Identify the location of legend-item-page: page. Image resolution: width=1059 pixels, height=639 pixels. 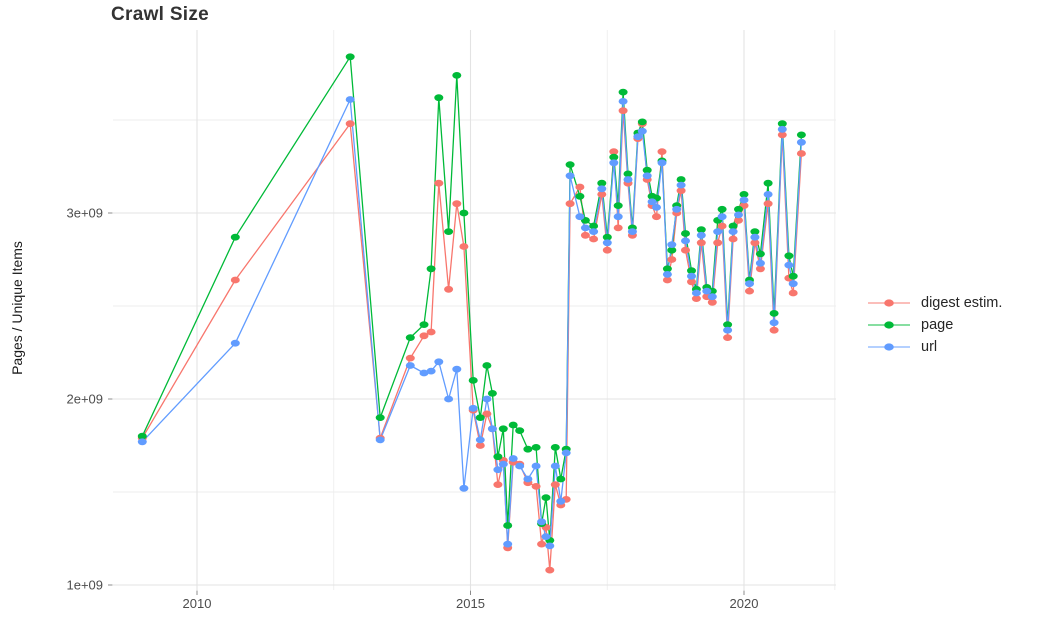
(934, 325).